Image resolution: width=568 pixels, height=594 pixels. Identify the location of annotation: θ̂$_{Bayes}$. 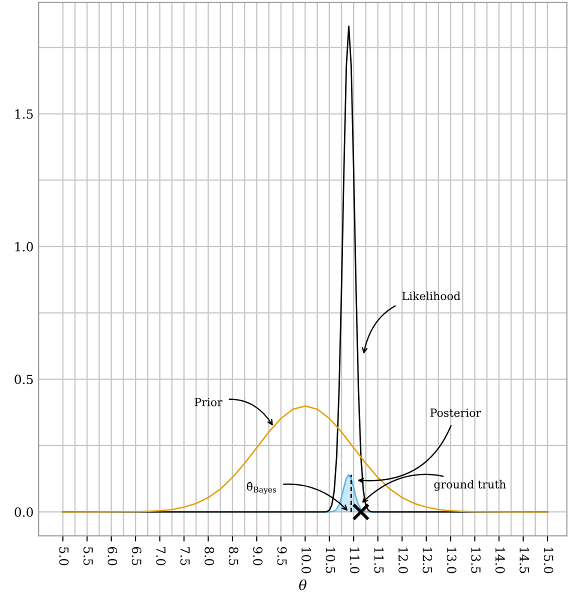
(261, 488).